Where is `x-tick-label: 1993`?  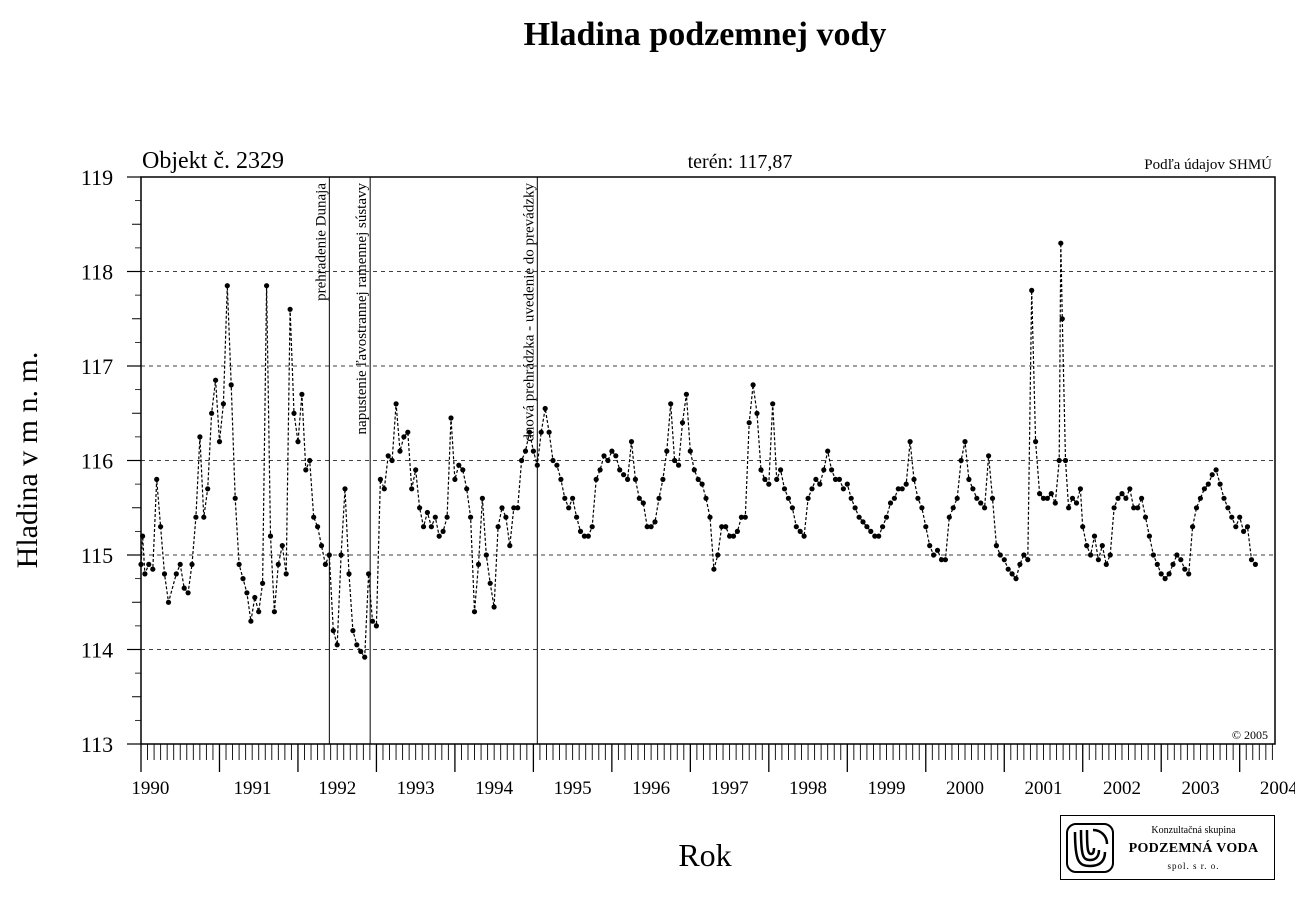
x-tick-label: 1993 is located at coordinates (416, 788).